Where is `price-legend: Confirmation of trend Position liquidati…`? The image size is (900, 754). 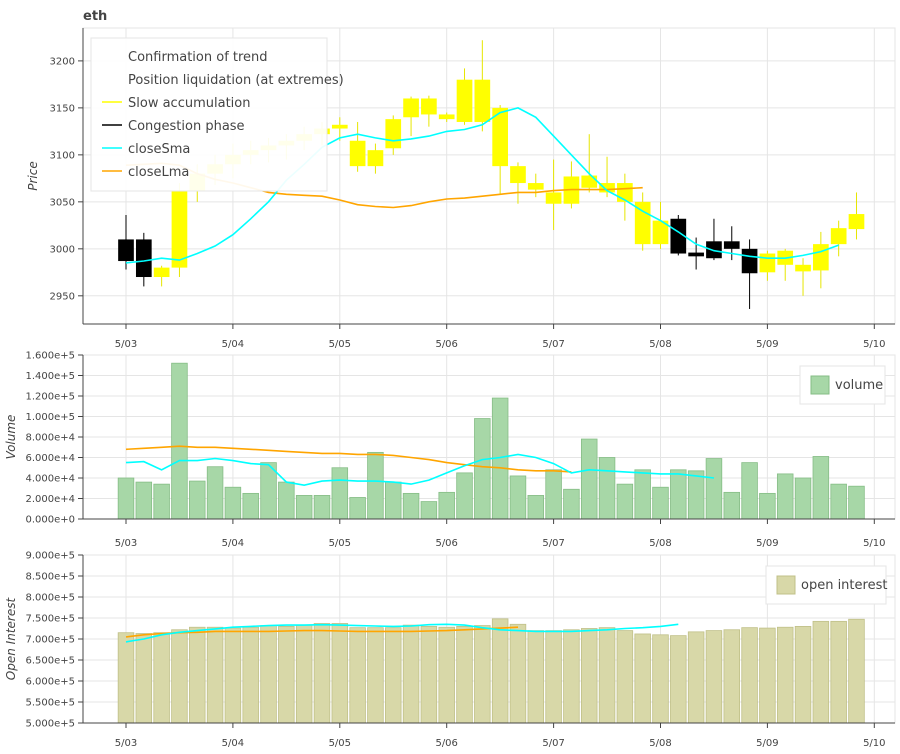
price-legend: Confirmation of trend Position liquidati… is located at coordinates (217, 114).